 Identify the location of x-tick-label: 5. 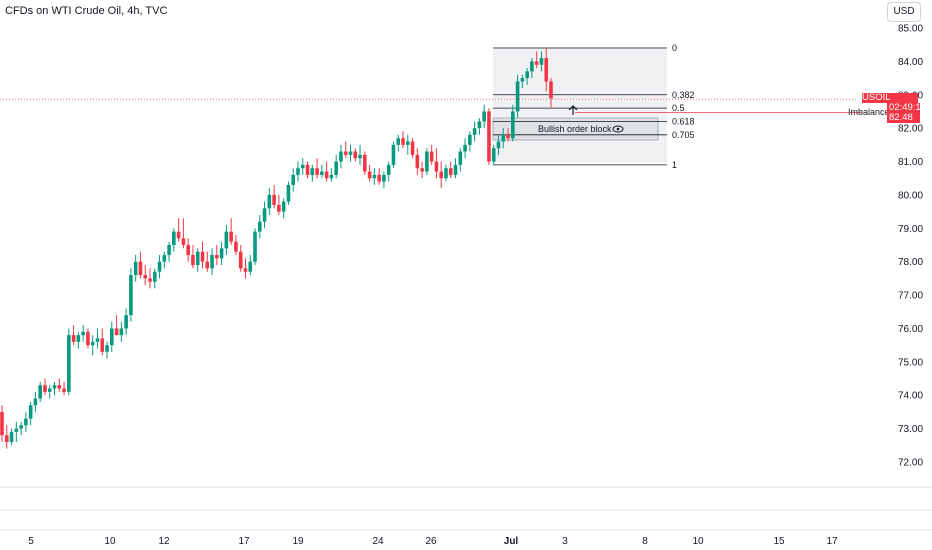
(31, 541).